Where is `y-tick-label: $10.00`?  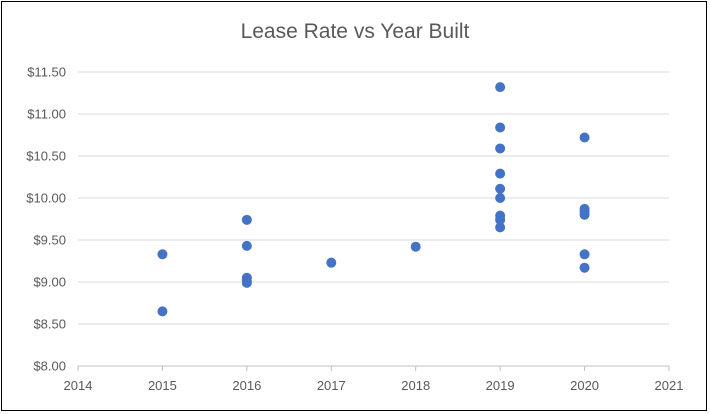
y-tick-label: $10.00 is located at coordinates (46, 198).